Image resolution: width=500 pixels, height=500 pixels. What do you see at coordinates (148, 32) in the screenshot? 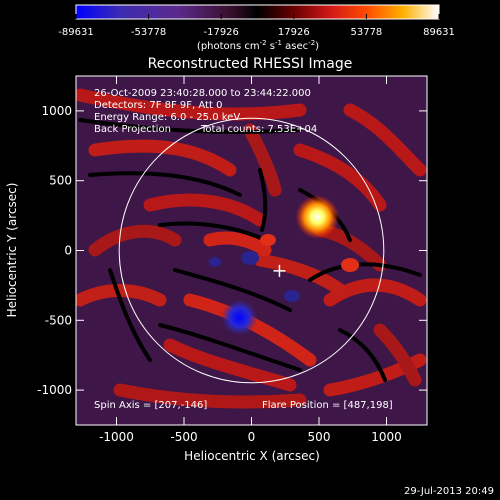
I see `colorbar-tick-label: -53778` at bounding box center [148, 32].